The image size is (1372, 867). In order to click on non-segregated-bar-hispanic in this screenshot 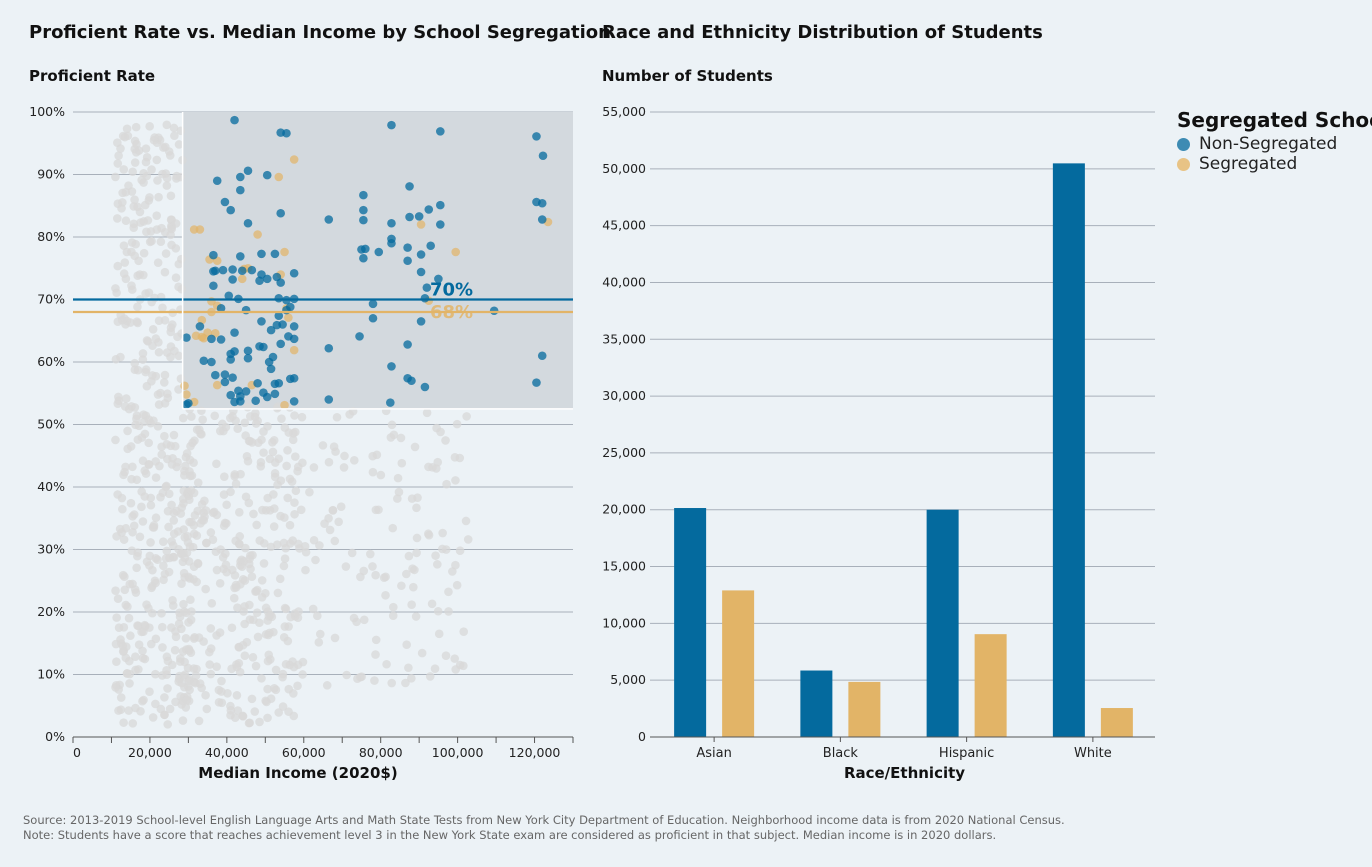, I will do `click(942, 623)`.